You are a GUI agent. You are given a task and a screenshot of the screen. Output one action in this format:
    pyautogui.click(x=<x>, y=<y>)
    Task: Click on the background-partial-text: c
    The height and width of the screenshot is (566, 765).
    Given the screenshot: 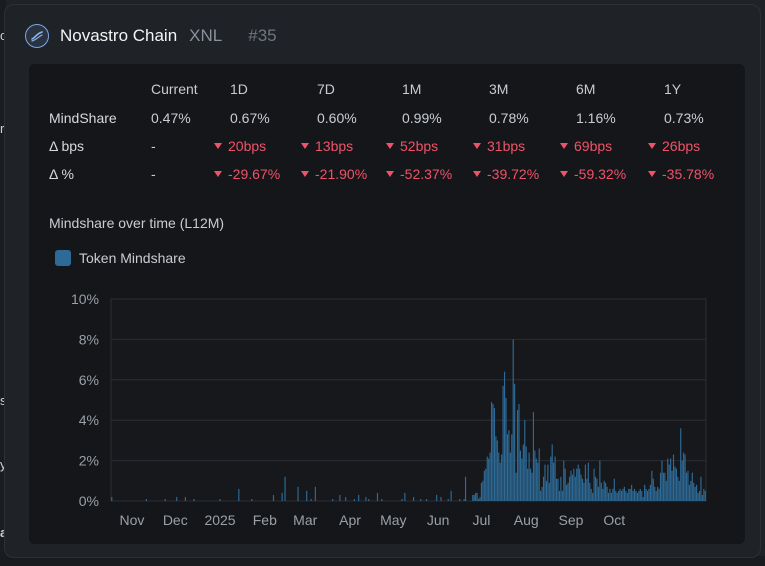 What is the action you would take?
    pyautogui.click(x=3, y=35)
    